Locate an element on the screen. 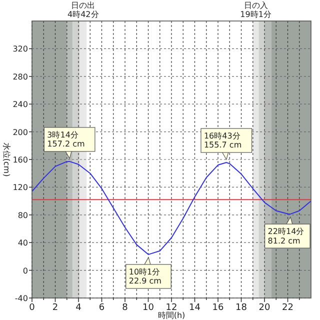 This screenshot has width=320, height=320. x-tick-label: 8 is located at coordinates (125, 308).